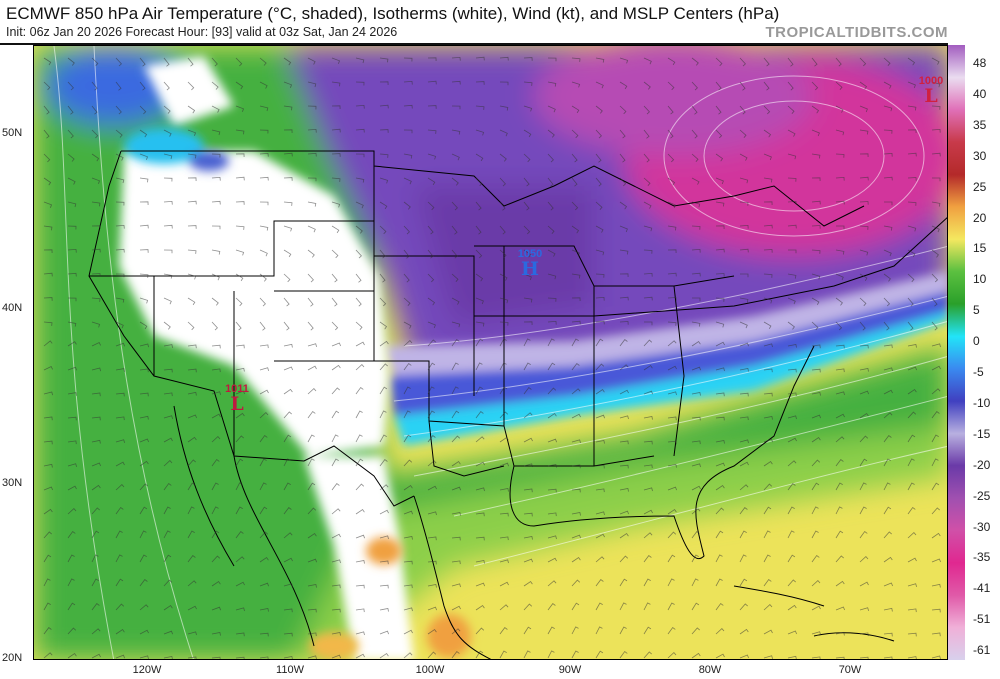 This screenshot has width=1000, height=679. What do you see at coordinates (237, 404) in the screenshot?
I see `low-symbol: L` at bounding box center [237, 404].